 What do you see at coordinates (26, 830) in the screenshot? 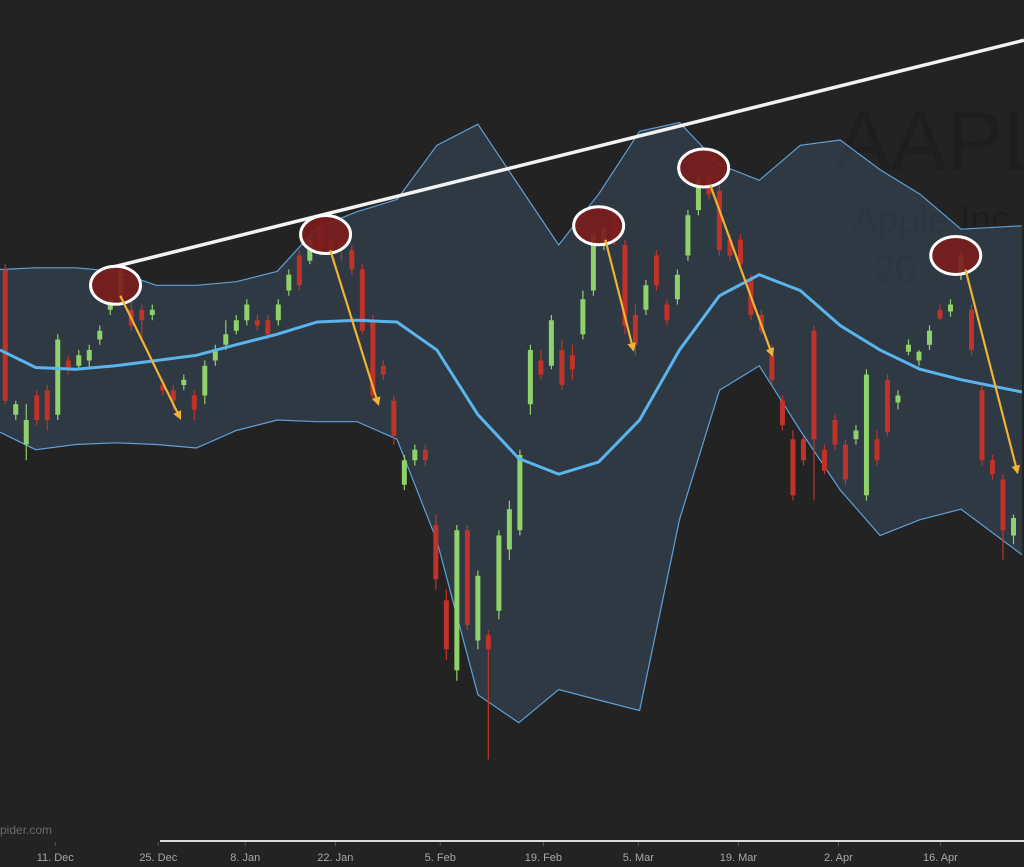
I see `credits: pider.com` at bounding box center [26, 830].